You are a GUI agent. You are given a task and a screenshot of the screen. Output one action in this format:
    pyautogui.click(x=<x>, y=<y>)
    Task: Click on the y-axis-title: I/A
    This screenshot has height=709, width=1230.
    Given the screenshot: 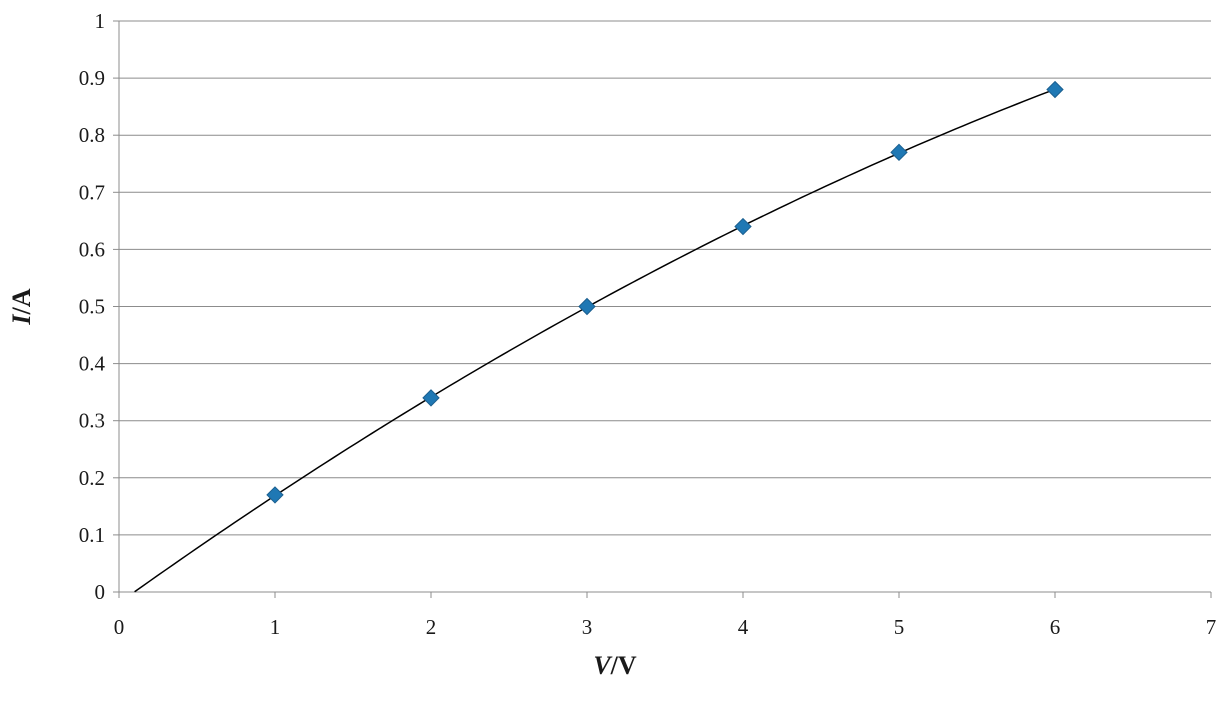 What is the action you would take?
    pyautogui.click(x=21, y=306)
    